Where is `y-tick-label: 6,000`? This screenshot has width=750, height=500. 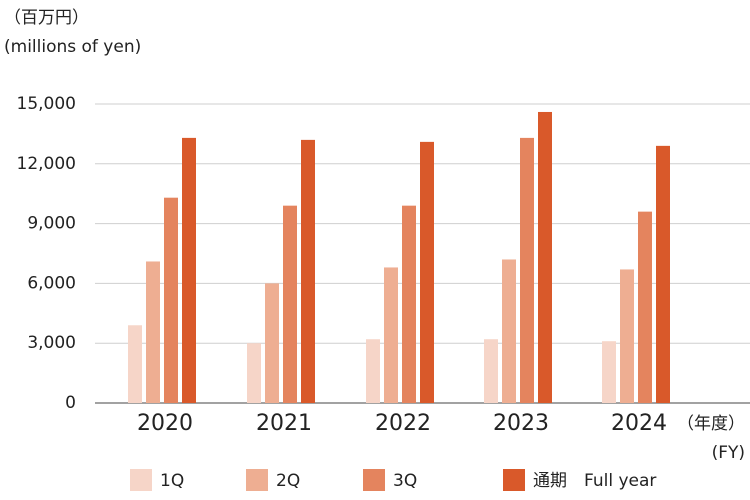
y-tick-label: 6,000 is located at coordinates (51, 283).